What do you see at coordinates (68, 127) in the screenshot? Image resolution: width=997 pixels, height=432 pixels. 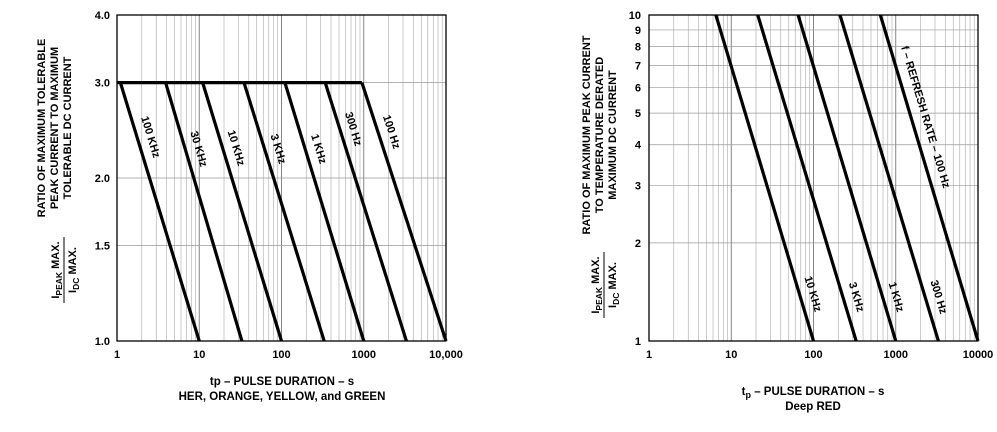 I see `y-axis-title-line: TOLERABLE DC CURRENT` at bounding box center [68, 127].